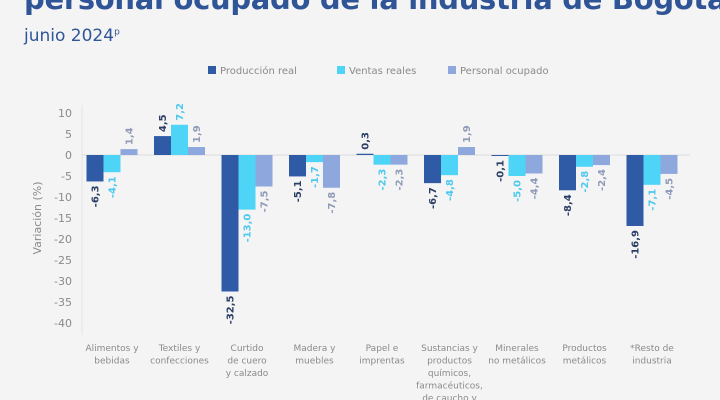  I want to click on data-label: -4,4, so click(535, 188).